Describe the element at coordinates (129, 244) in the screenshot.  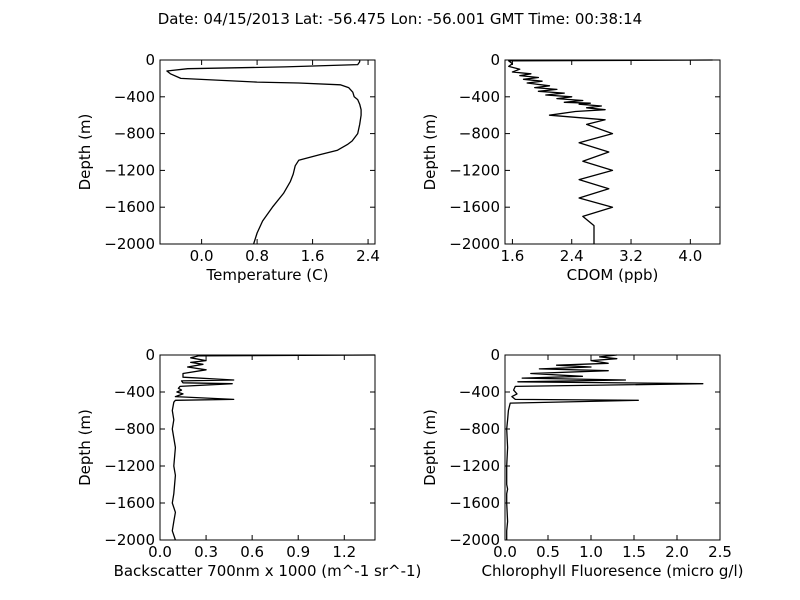
I see `temperature-y-tick-label: −2000` at that location.